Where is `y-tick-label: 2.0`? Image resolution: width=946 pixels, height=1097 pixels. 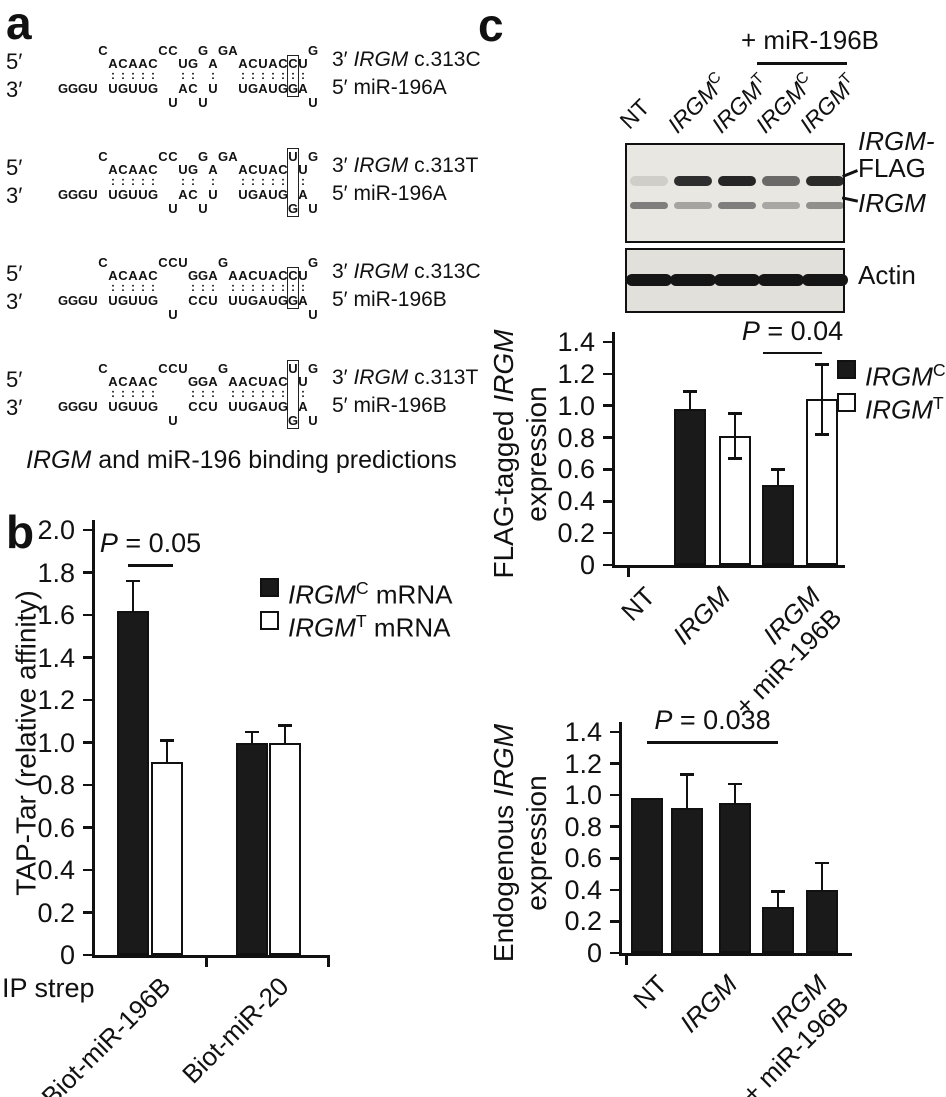
y-tick-label: 2.0 is located at coordinates (56, 530).